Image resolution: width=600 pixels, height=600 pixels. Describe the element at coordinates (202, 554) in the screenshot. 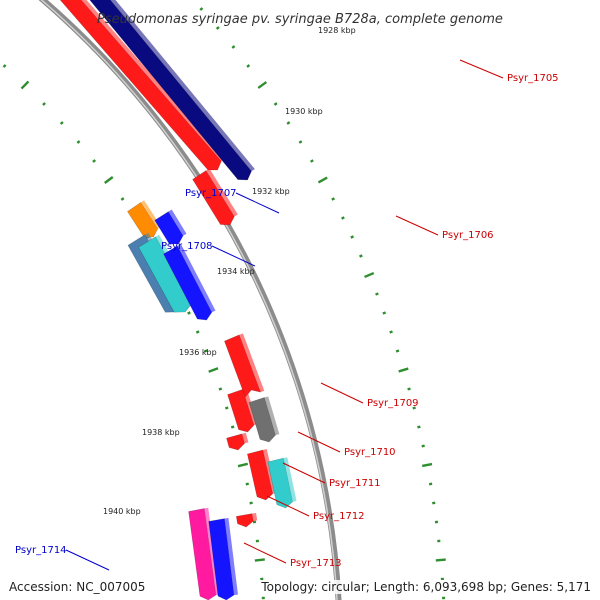

I see `gene-block-psyr-1714-pink` at that location.